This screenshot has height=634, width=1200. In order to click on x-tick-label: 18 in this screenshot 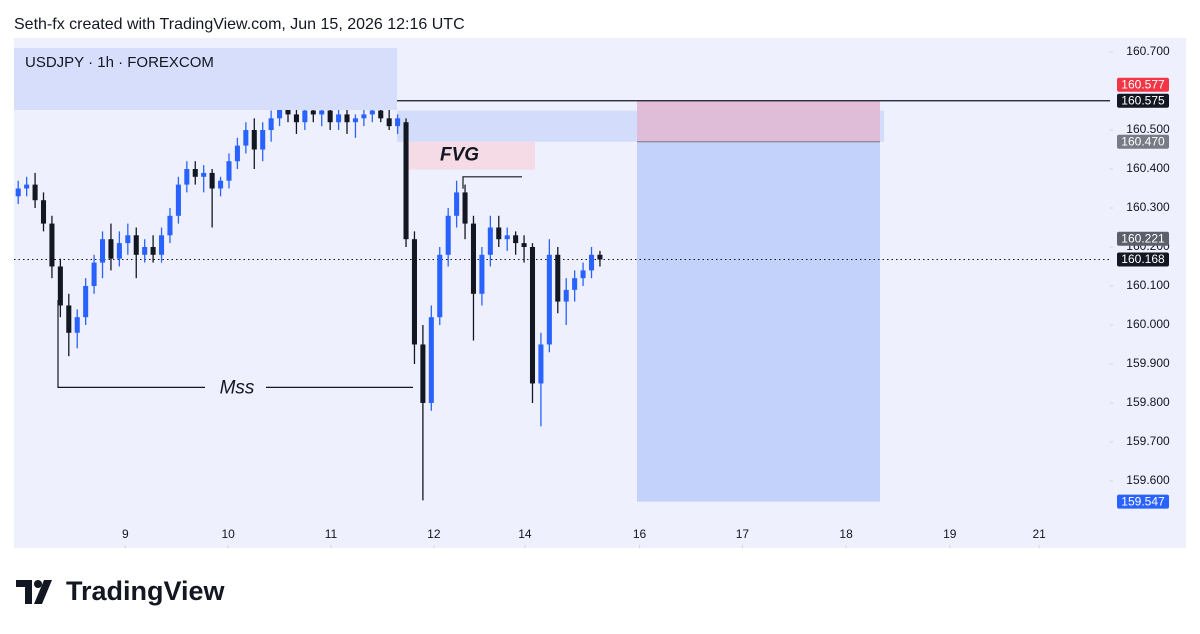, I will do `click(846, 534)`.